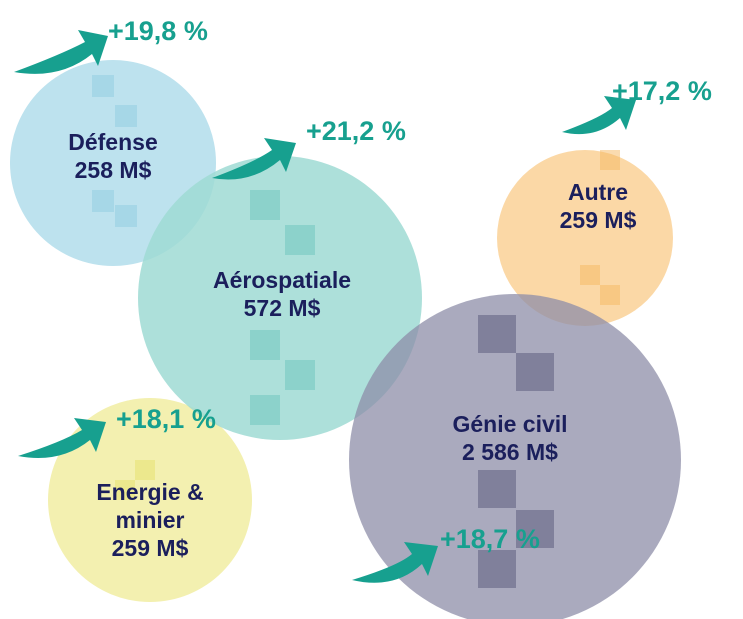  I want to click on bubble-label: Autre, so click(598, 192).